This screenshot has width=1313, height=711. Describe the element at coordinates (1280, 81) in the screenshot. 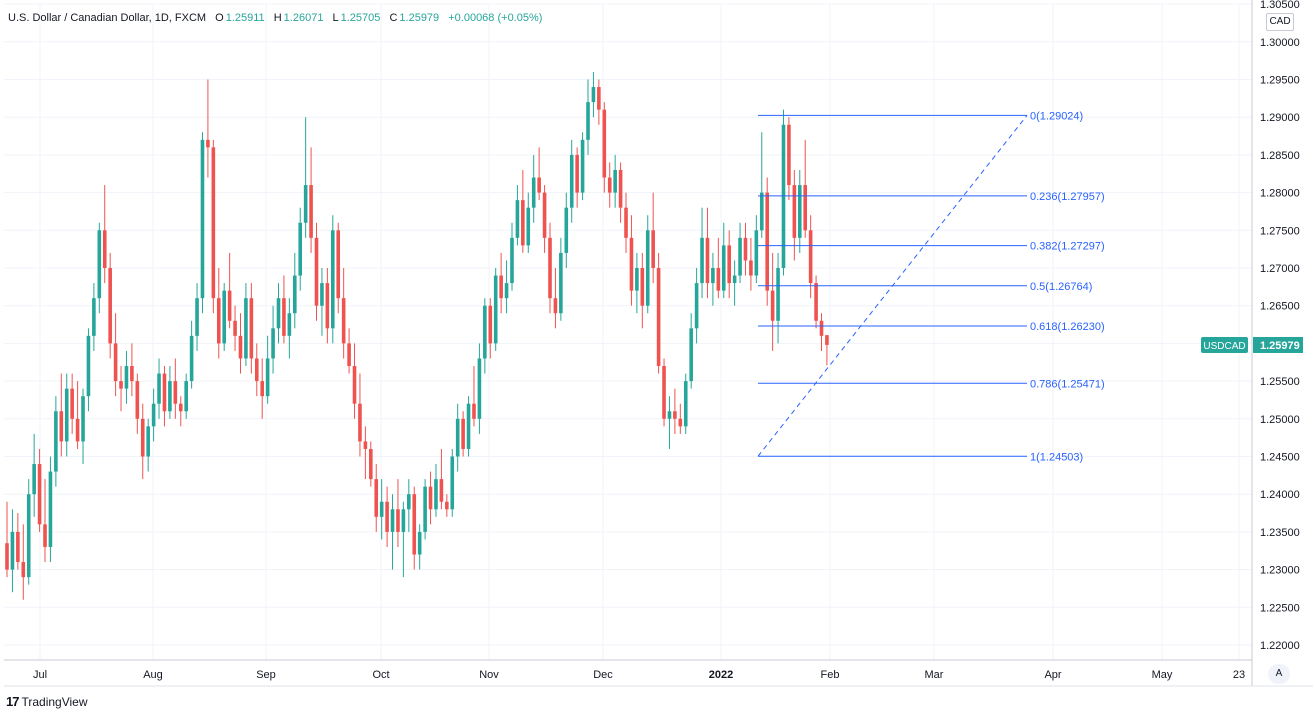

I see `price-tick-label: 1.29500` at that location.